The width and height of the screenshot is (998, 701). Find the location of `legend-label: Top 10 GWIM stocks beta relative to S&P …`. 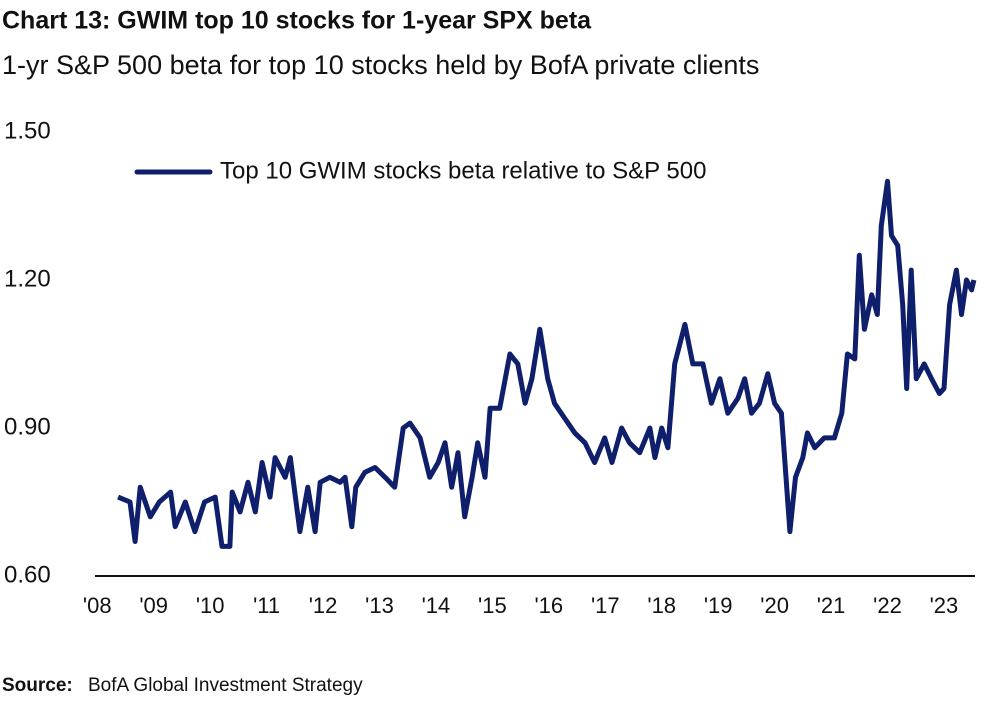

legend-label: Top 10 GWIM stocks beta relative to S&P … is located at coordinates (463, 170).